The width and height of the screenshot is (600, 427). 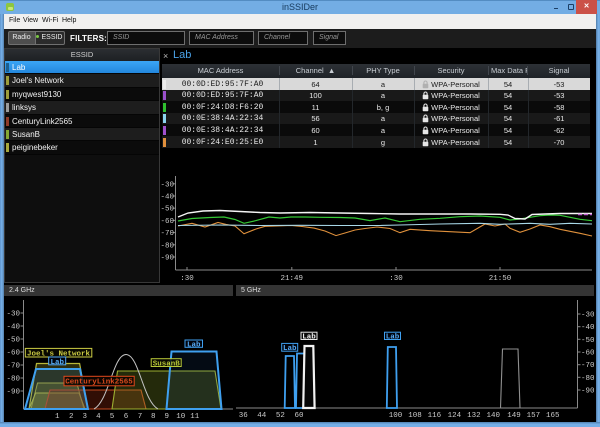 I want to click on svg-text: 36, so click(x=244, y=415).